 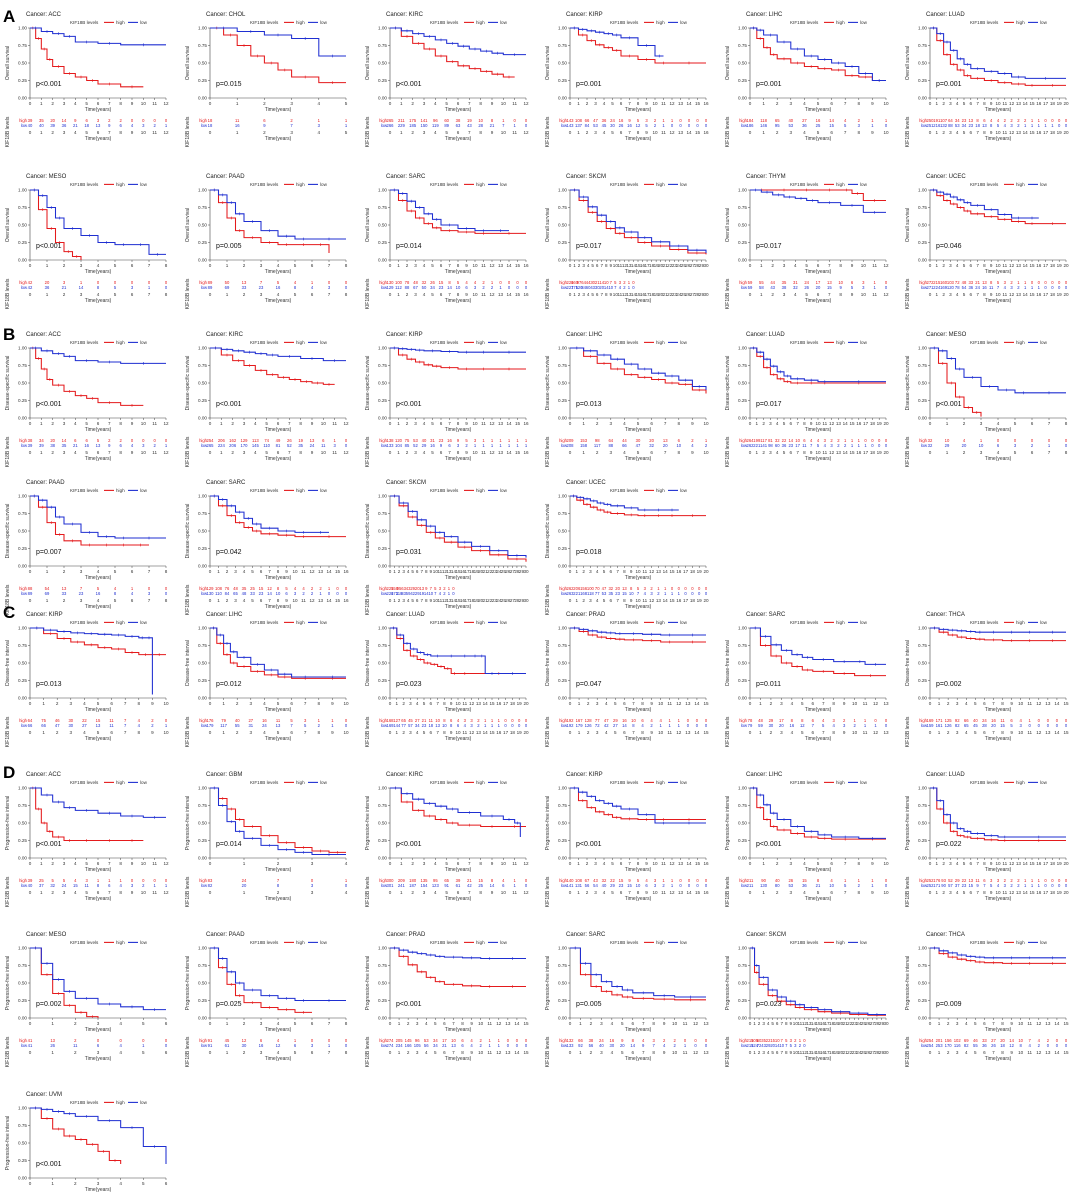 I want to click on x-tick-label: 9, so click(x=844, y=703).